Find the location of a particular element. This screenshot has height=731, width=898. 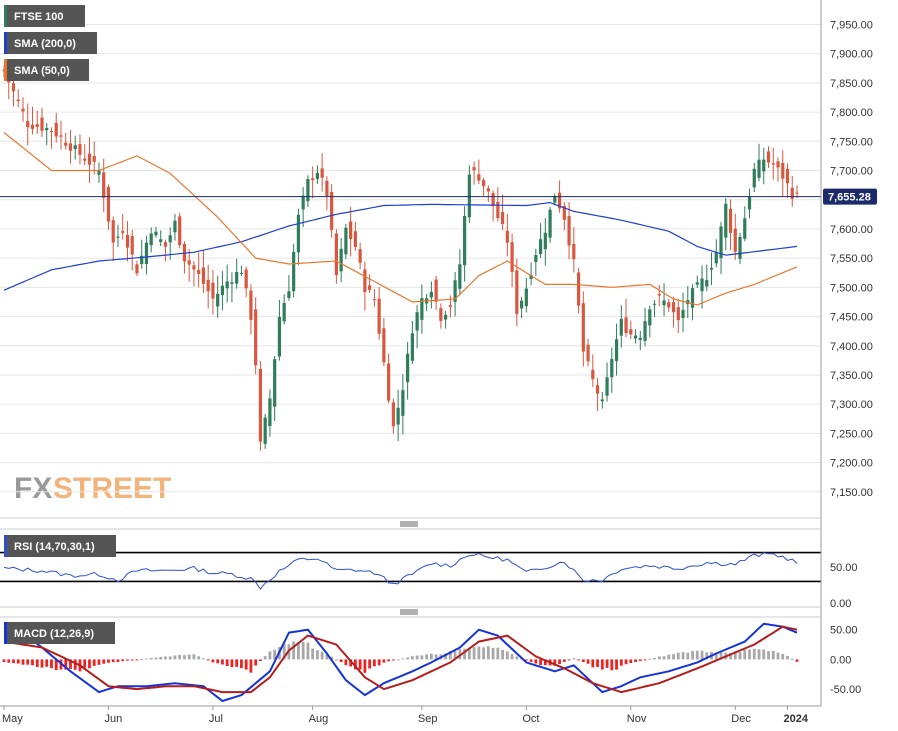

legend-macd: MACD (12,26,9) is located at coordinates (59, 633).